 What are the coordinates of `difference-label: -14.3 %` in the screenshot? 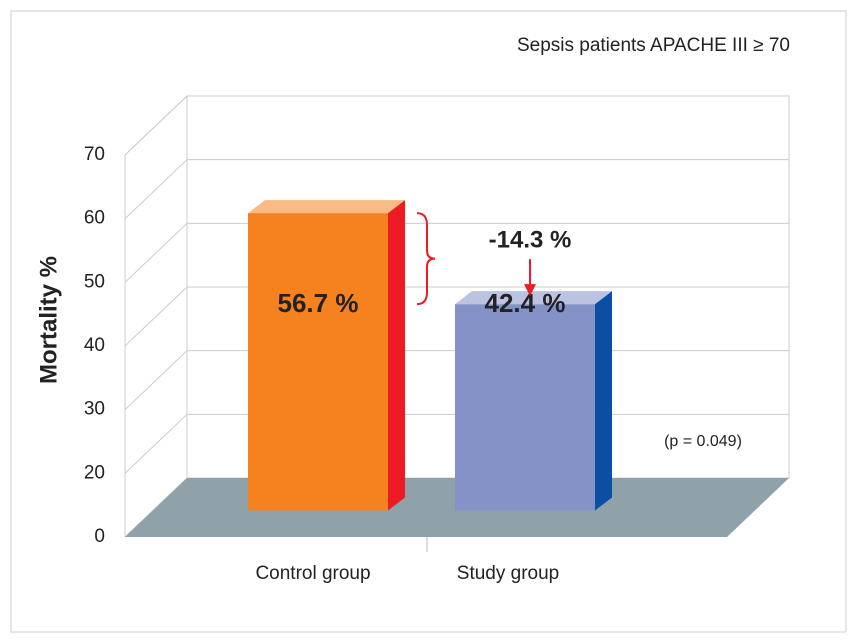 It's located at (530, 239).